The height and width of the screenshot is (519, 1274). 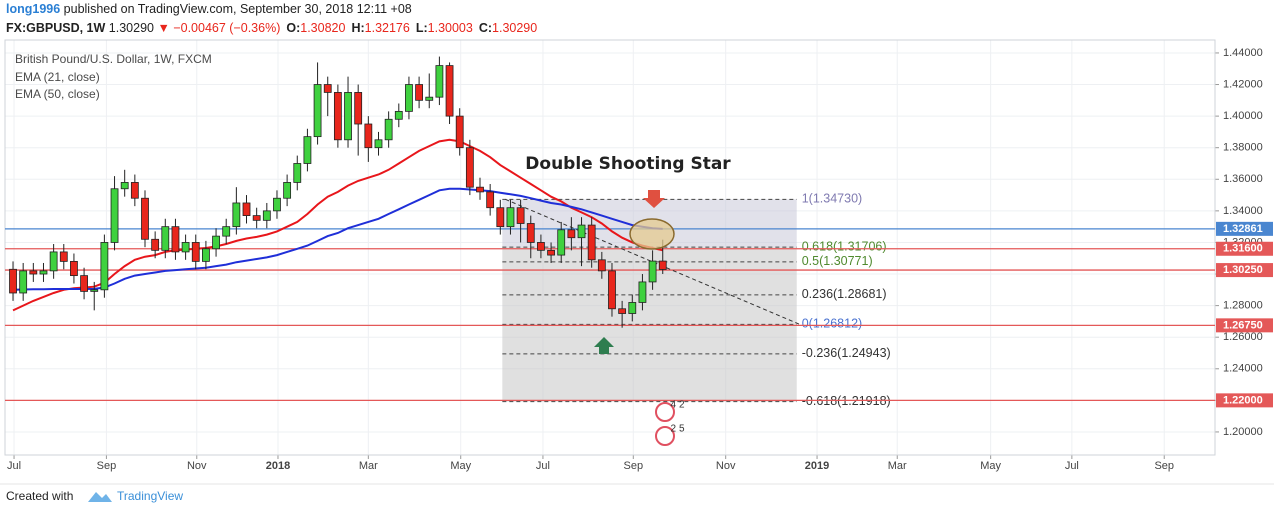 I want to click on legend-title: British Pound/U.S. Dollar, 1W, FXCM, so click(x=113, y=59).